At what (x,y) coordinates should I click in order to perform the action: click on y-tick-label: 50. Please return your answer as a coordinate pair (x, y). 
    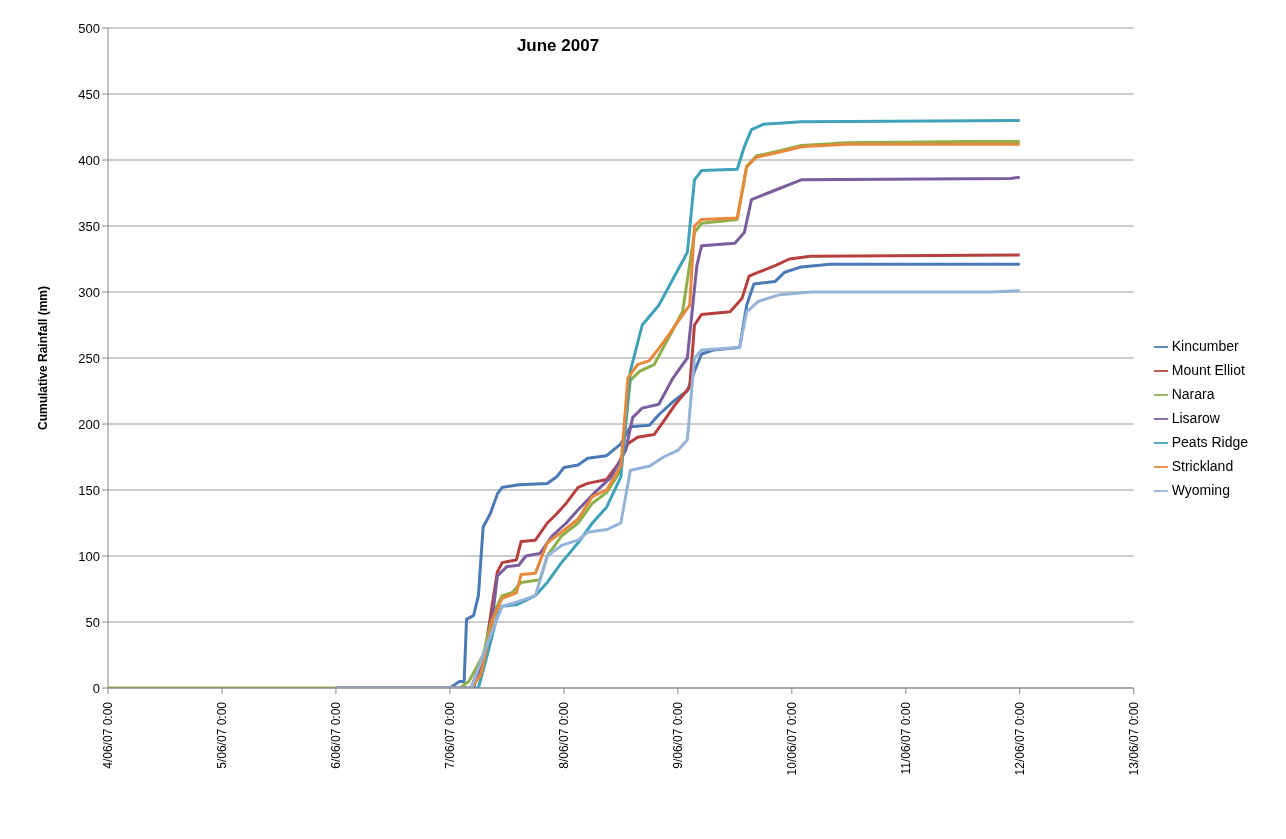
    Looking at the image, I should click on (92, 622).